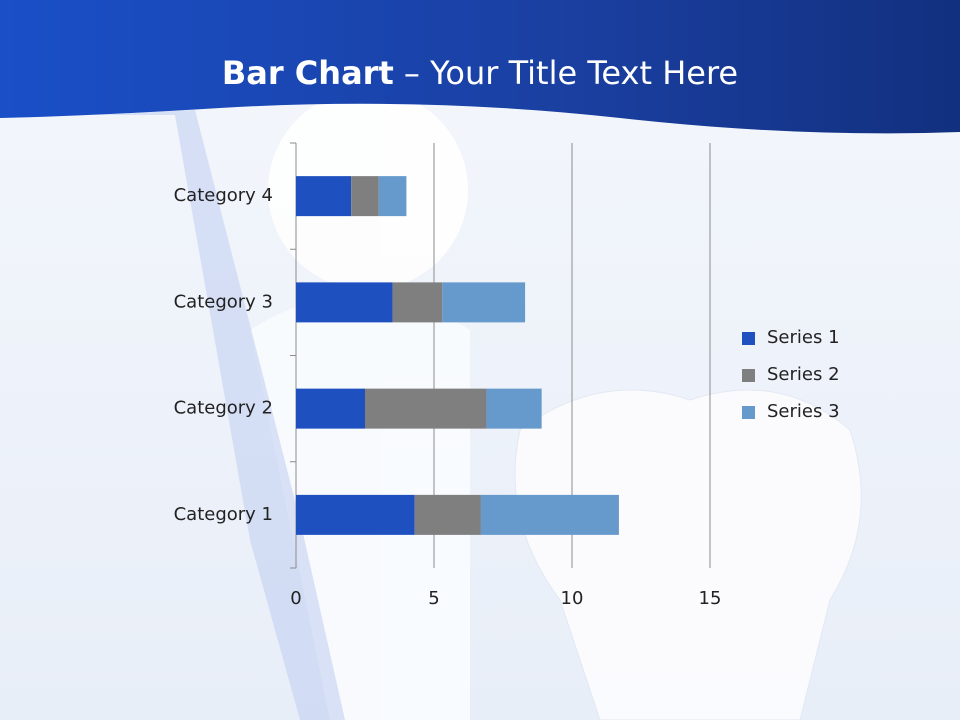 The width and height of the screenshot is (960, 720). Describe the element at coordinates (223, 301) in the screenshot. I see `y-tick-label: Category 3` at that location.